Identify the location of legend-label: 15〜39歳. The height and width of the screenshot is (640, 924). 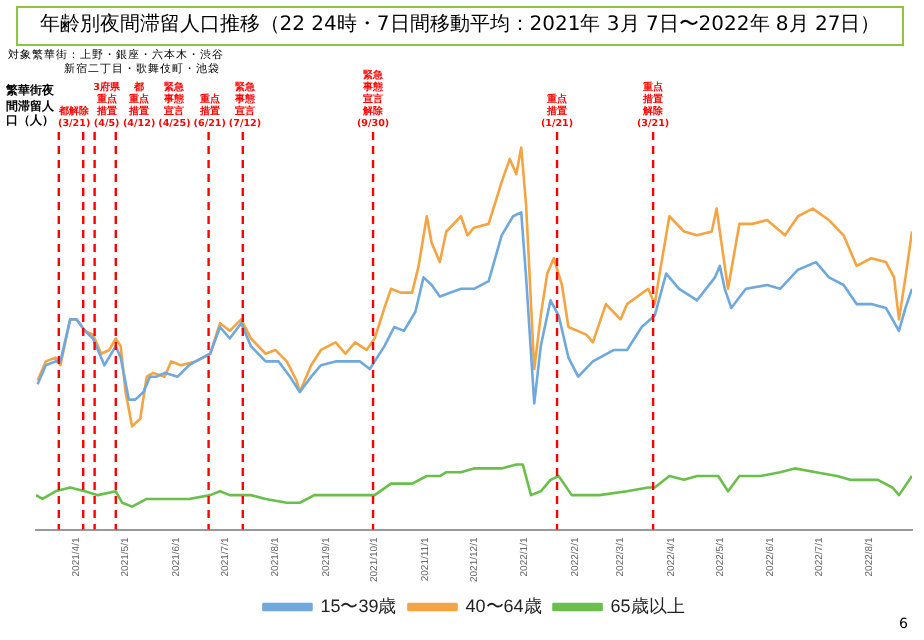
(358, 605).